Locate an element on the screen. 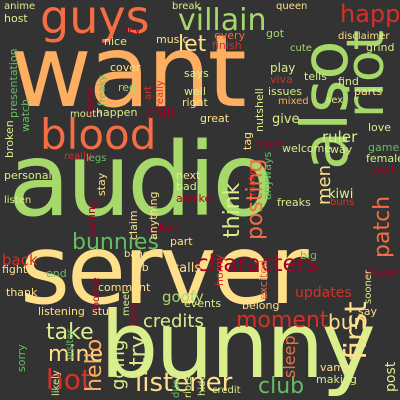 The height and width of the screenshot is (400, 400). word-female: female is located at coordinates (383, 158).